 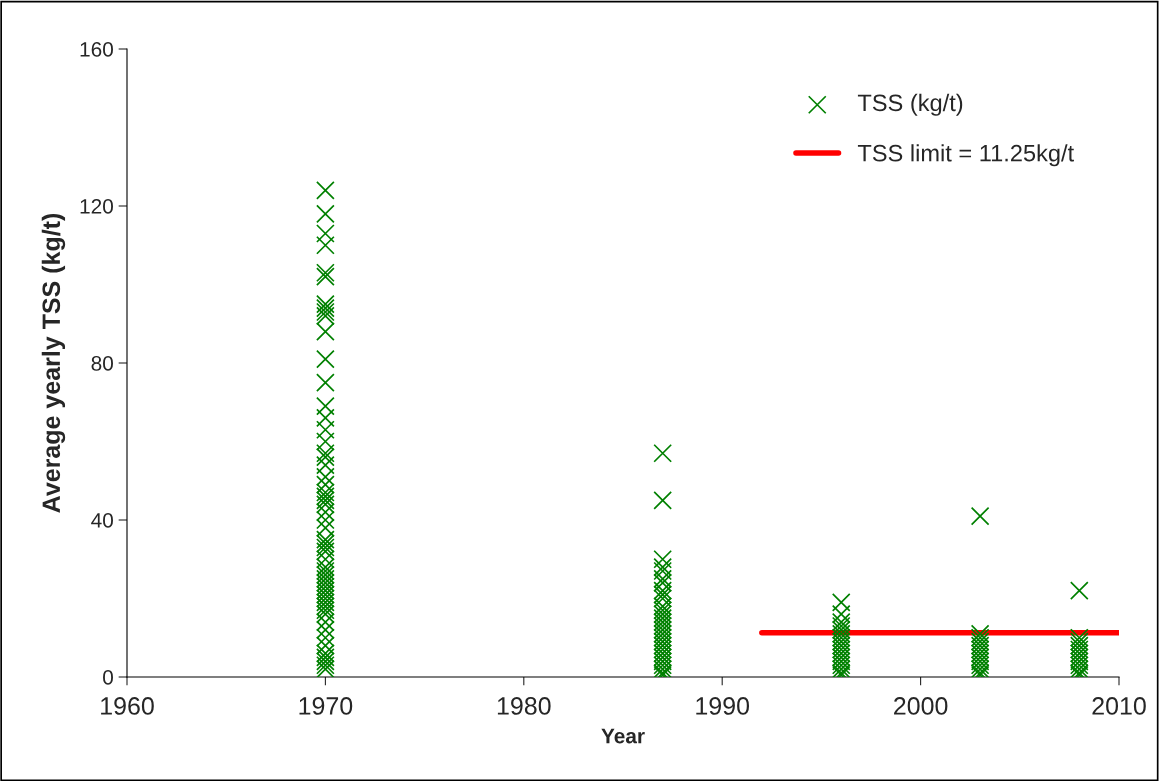 What do you see at coordinates (326, 706) in the screenshot?
I see `x-tick-label: 1970` at bounding box center [326, 706].